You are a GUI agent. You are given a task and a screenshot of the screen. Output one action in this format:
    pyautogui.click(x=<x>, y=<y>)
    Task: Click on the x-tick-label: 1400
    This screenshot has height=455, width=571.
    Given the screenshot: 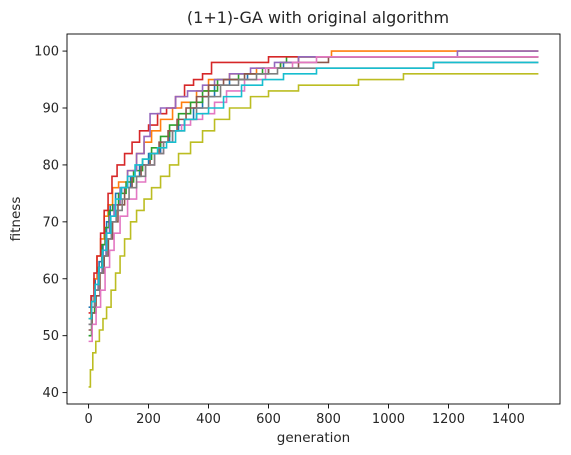 What is the action you would take?
    pyautogui.click(x=508, y=419)
    